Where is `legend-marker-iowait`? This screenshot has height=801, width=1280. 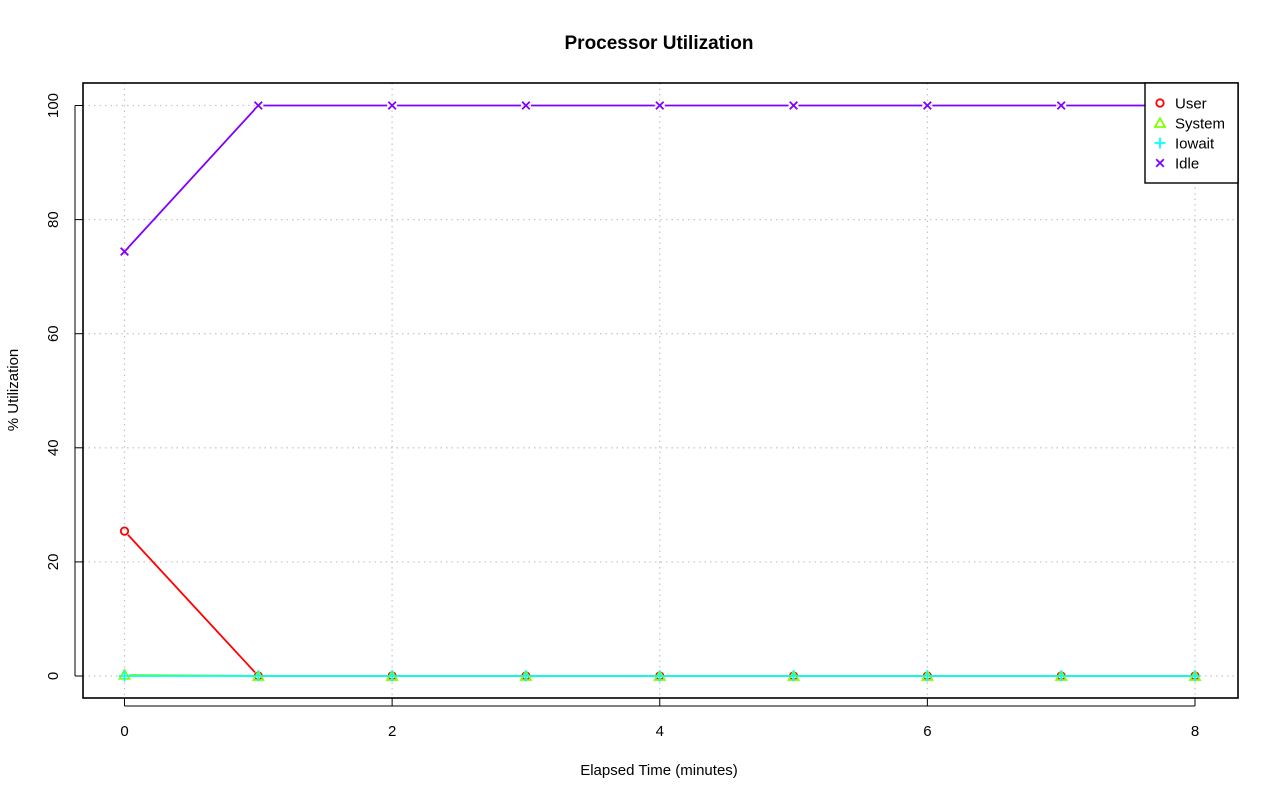 legend-marker-iowait is located at coordinates (1160, 143).